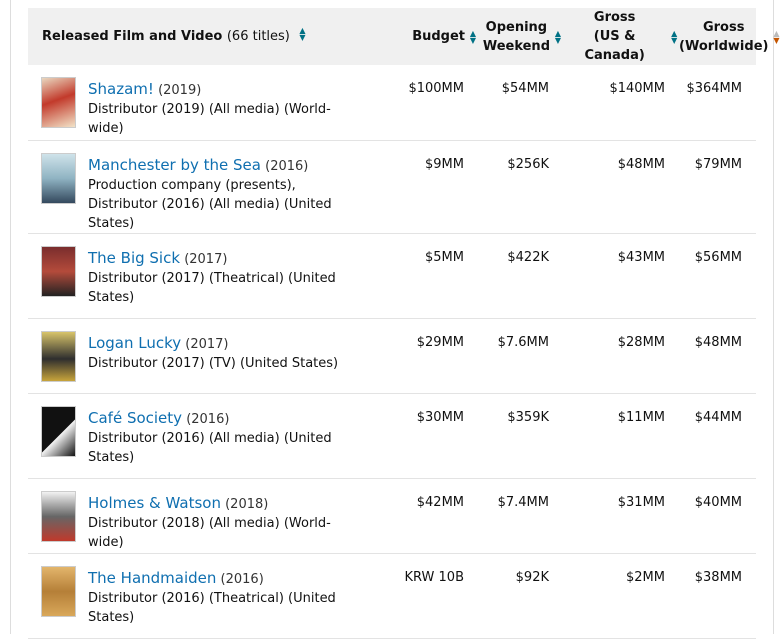 Image resolution: width=784 pixels, height=639 pixels. What do you see at coordinates (444, 257) in the screenshot?
I see `budget-cell: $5MM` at bounding box center [444, 257].